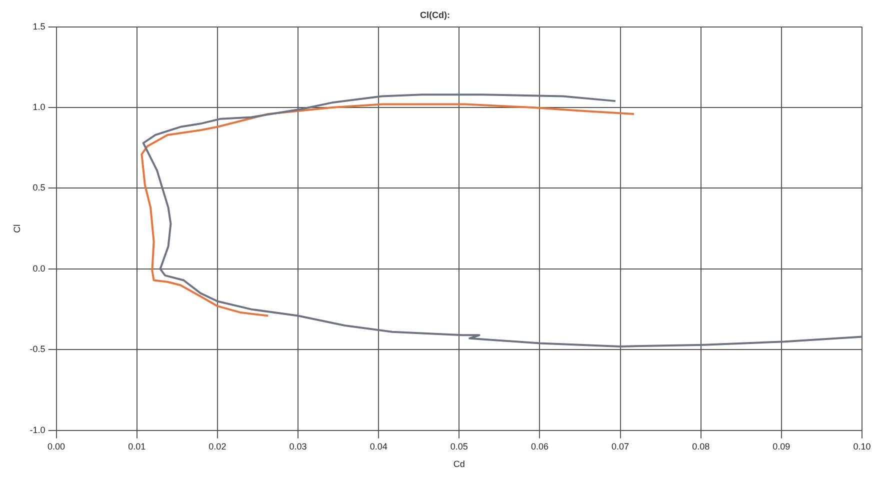 This screenshot has width=884, height=482. Describe the element at coordinates (539, 446) in the screenshot. I see `x-tick-label: 0.06` at that location.